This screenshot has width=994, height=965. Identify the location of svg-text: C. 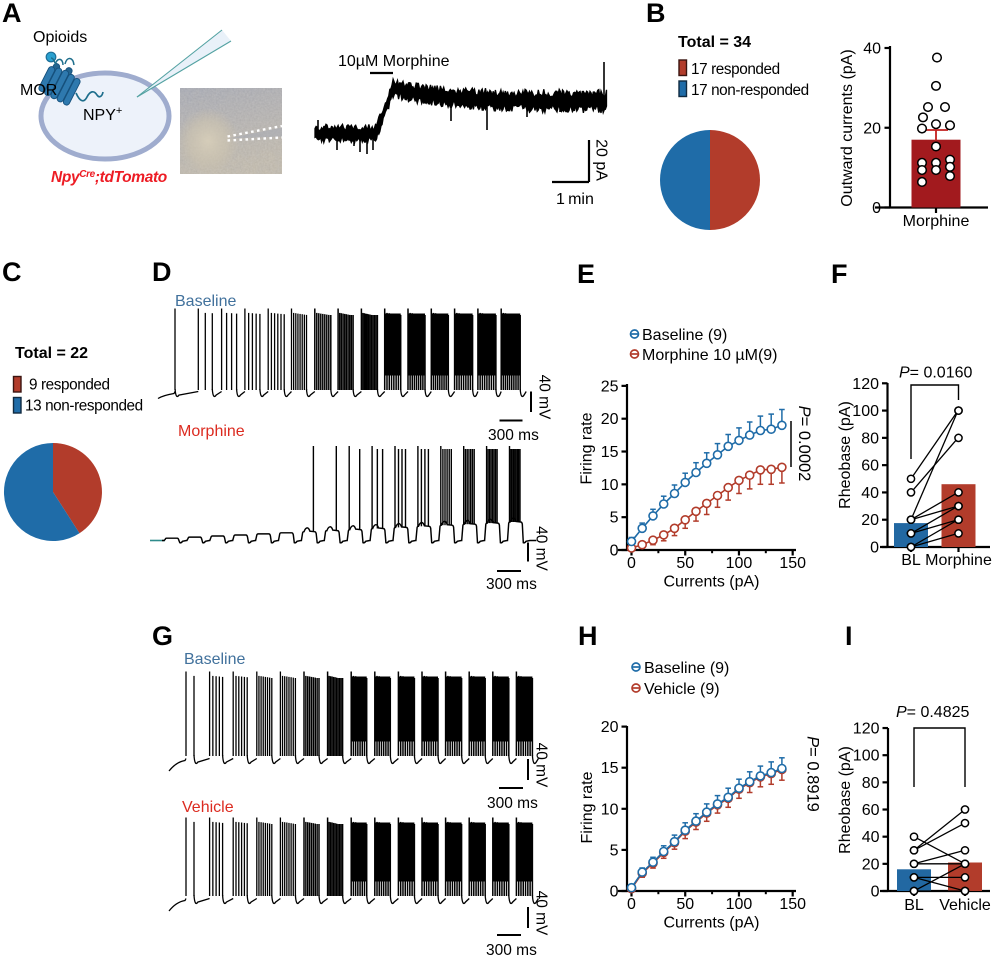
(12, 272).